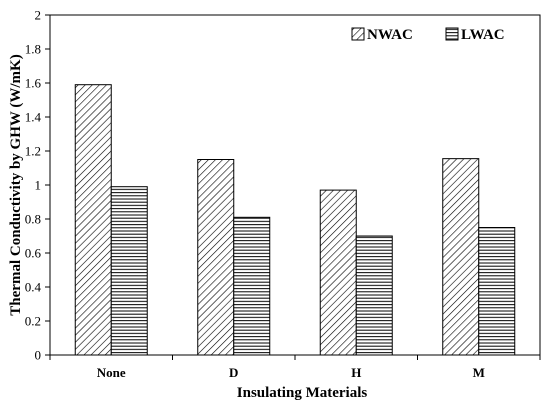 This screenshot has width=550, height=409. I want to click on x-category-label: D, so click(233, 372).